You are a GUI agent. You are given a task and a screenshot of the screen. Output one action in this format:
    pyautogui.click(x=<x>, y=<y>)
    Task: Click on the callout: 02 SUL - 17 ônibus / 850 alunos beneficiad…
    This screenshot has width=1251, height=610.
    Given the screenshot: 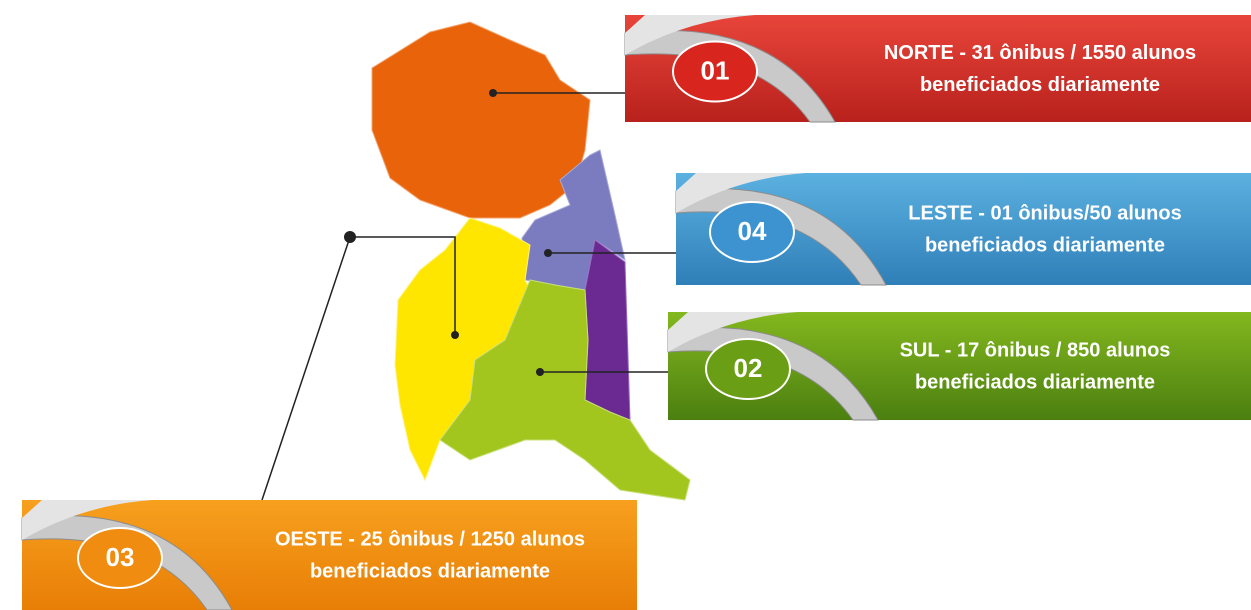 What is the action you would take?
    pyautogui.click(x=959, y=366)
    